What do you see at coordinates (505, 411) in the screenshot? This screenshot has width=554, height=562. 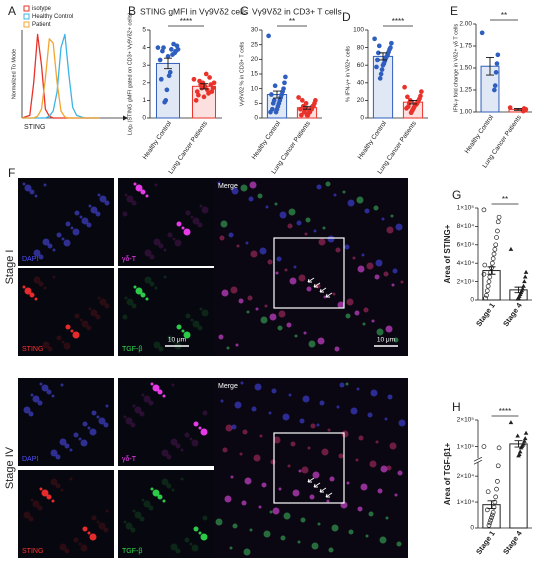 I see `significance-label: ****` at bounding box center [505, 411].